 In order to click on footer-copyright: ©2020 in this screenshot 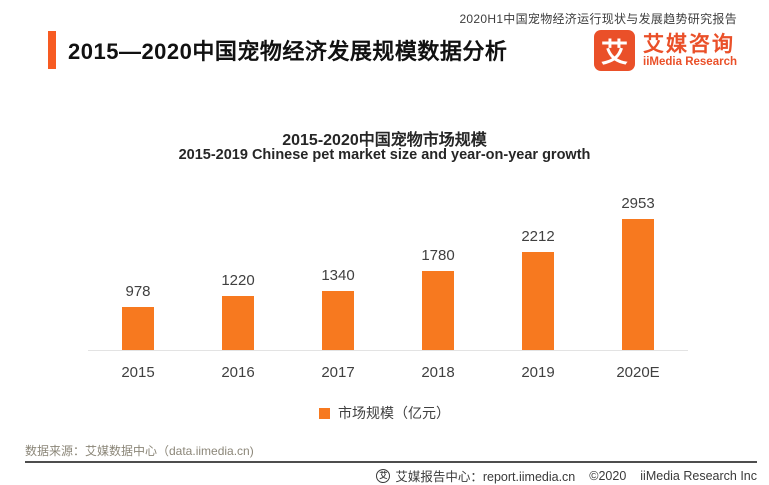, I will do `click(608, 475)`.